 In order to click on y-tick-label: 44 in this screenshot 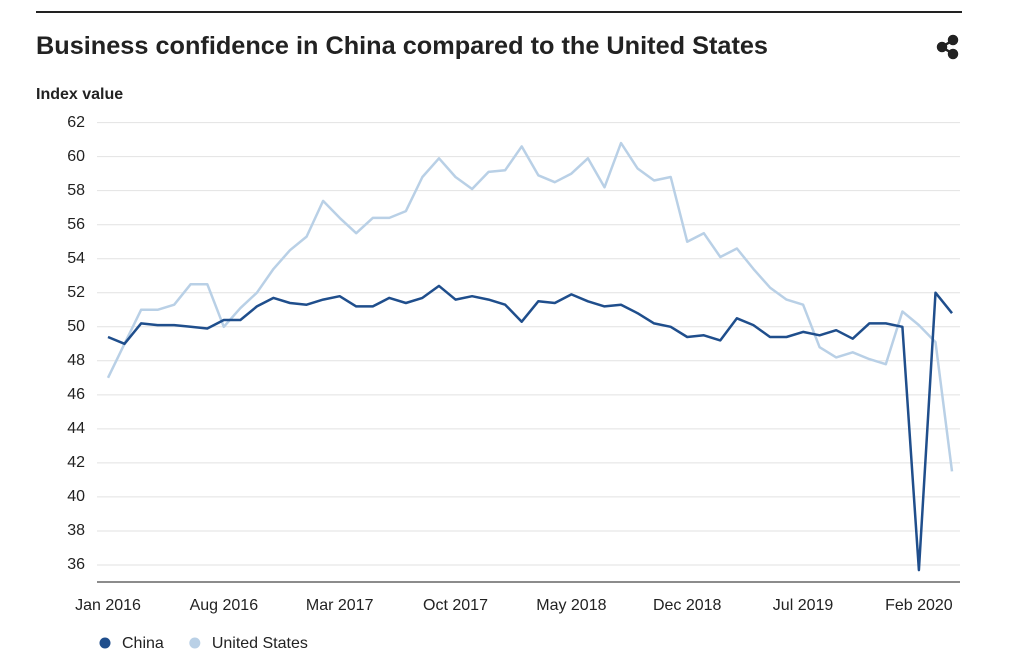, I will do `click(76, 428)`.